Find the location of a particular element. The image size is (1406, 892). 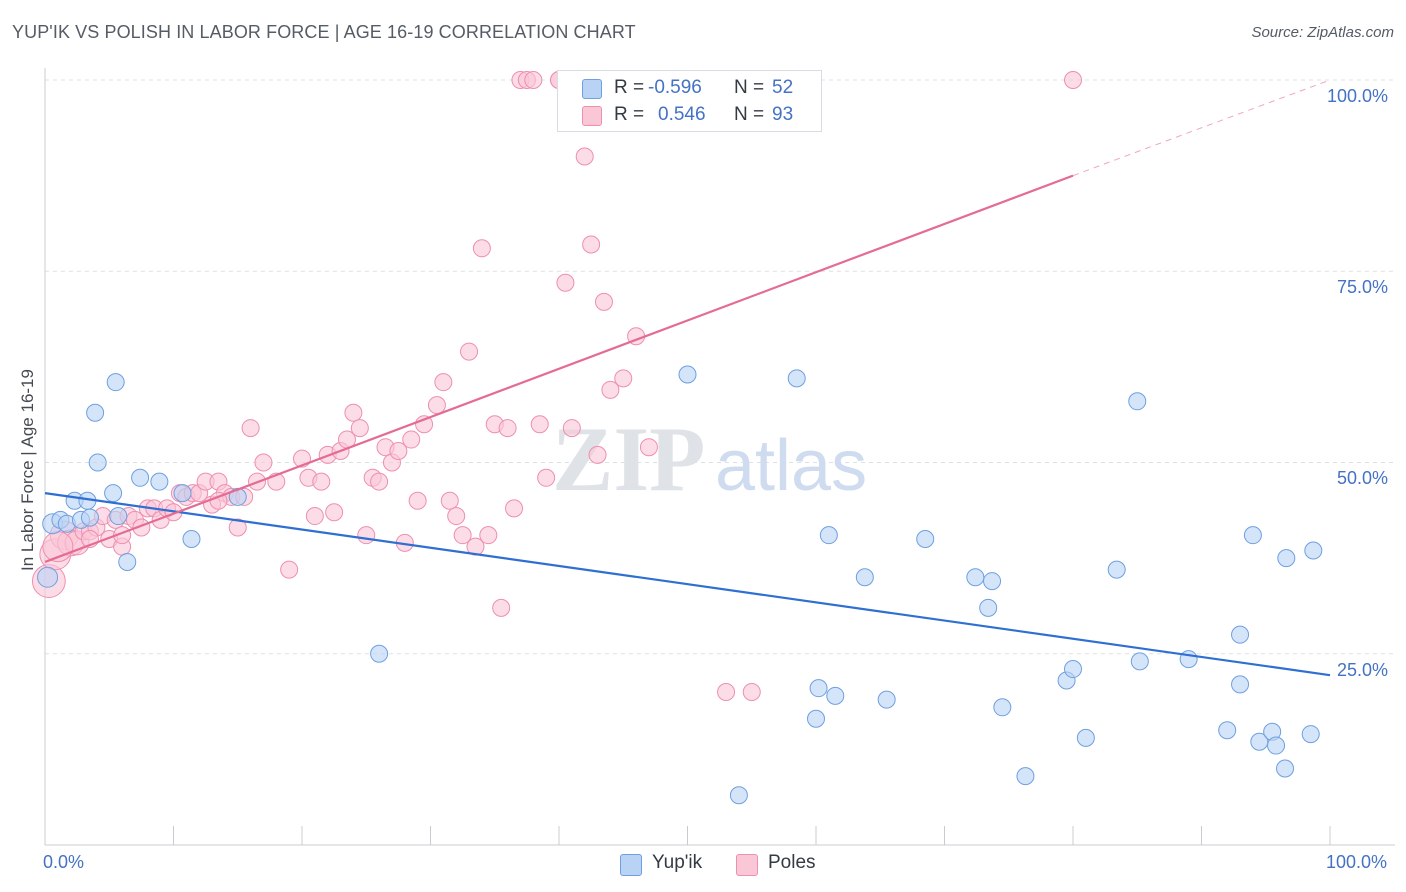

x-tick-label-100: 100.0% is located at coordinates (1357, 862).